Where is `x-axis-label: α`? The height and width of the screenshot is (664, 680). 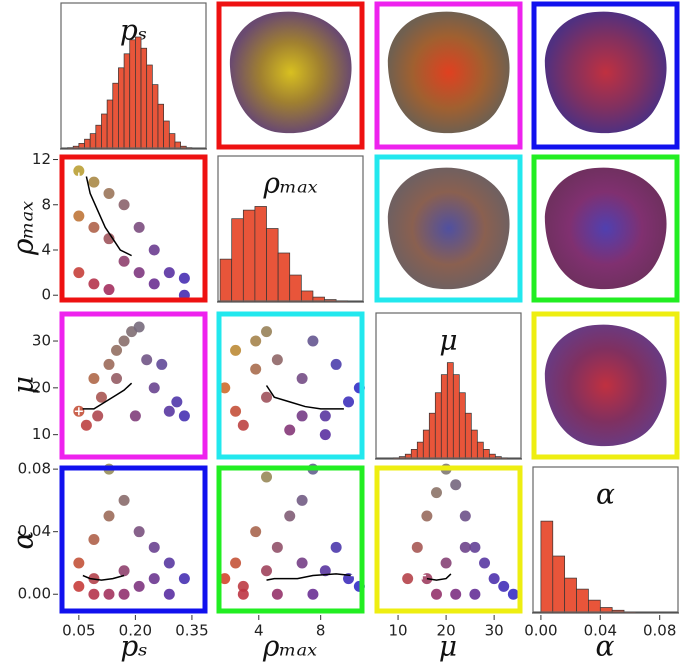 x-axis-label: α is located at coordinates (605, 646).